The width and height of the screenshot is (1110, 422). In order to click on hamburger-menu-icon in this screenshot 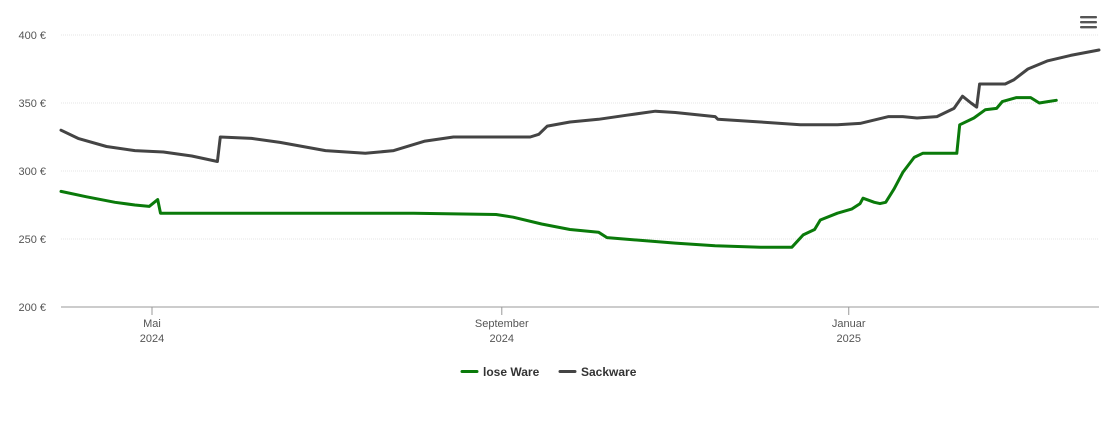, I will do `click(1088, 22)`.